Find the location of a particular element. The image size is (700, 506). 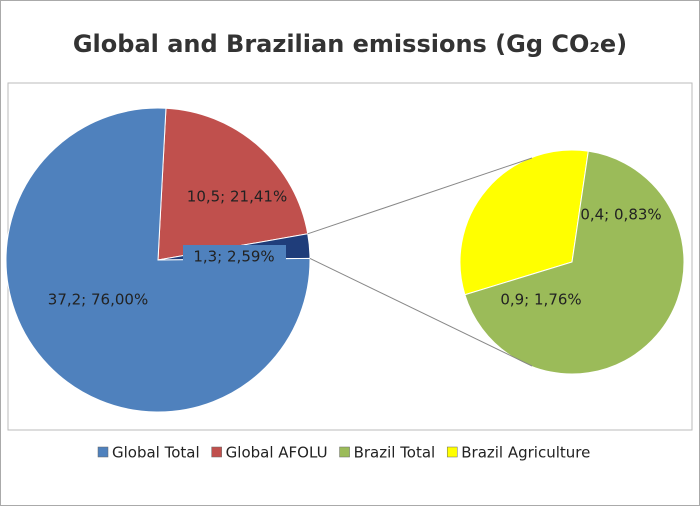

data-label: 1,3; 2,59% is located at coordinates (233, 257).